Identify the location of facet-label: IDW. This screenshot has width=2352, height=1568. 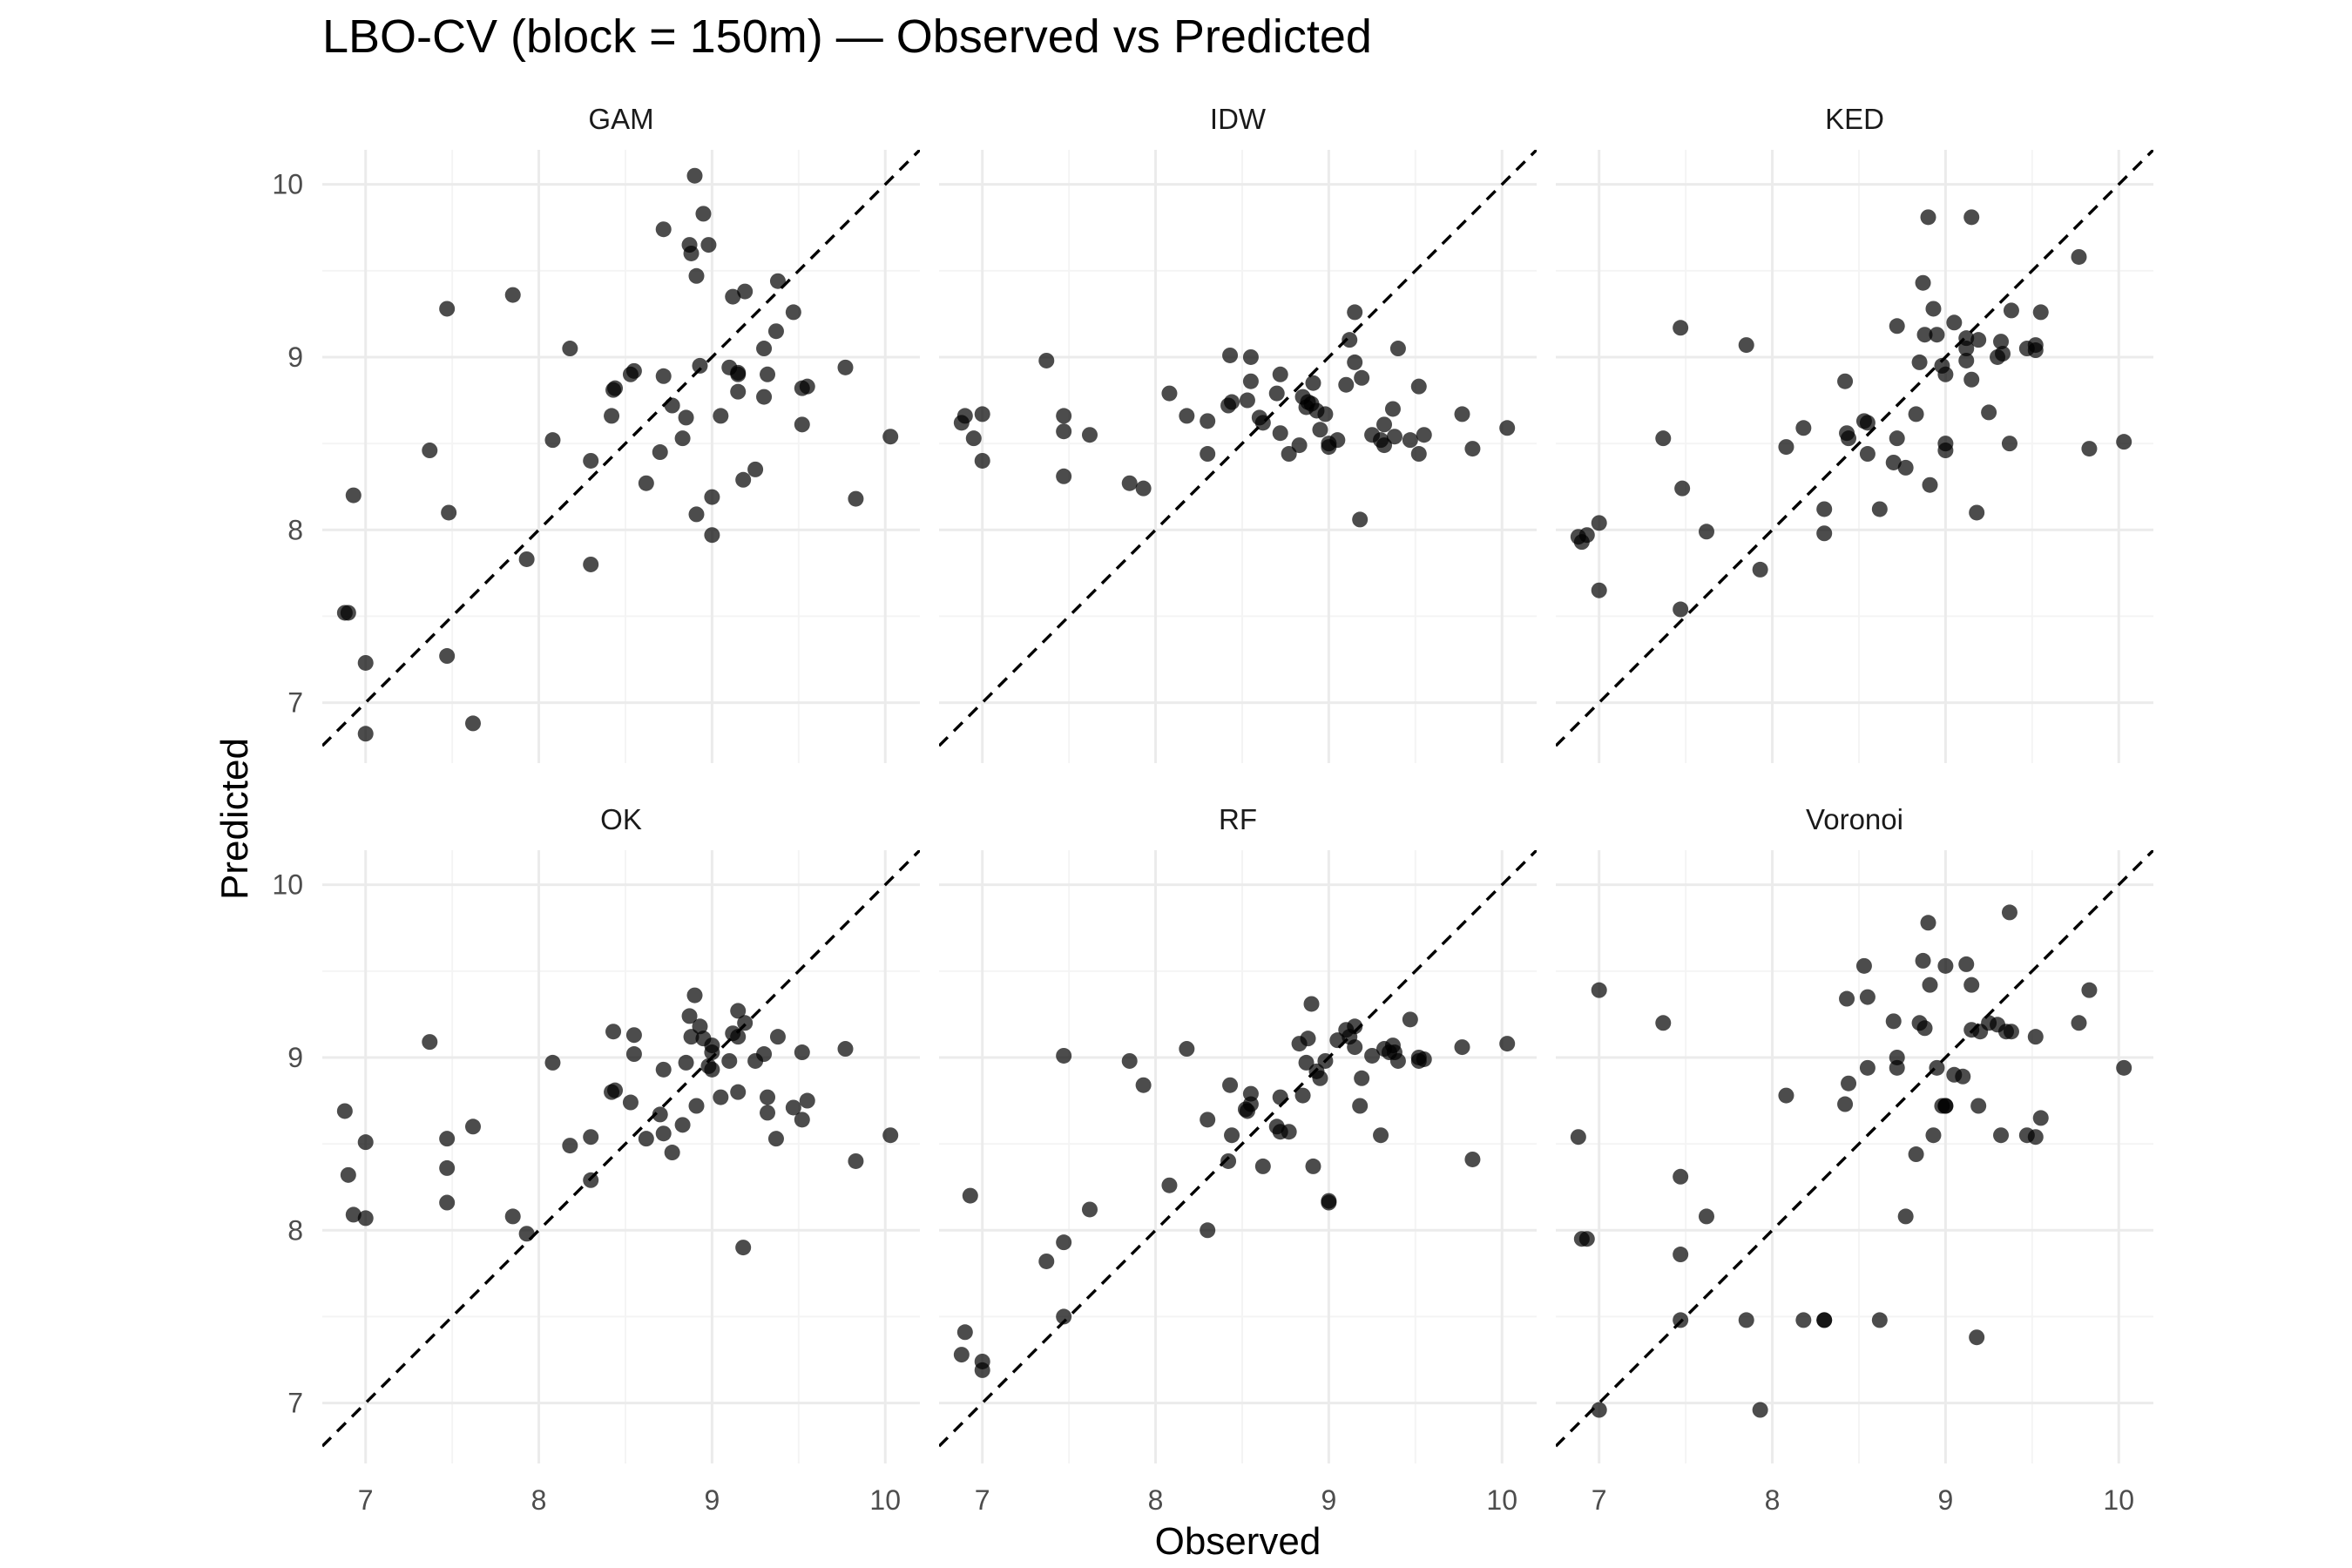
(1238, 119).